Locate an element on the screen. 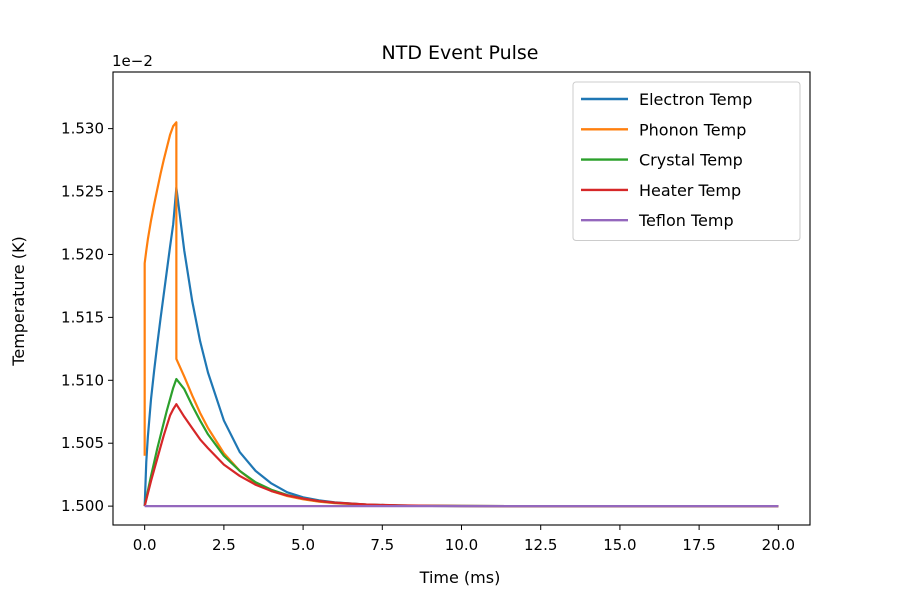  x-tick-label: 20.0 is located at coordinates (778, 545).